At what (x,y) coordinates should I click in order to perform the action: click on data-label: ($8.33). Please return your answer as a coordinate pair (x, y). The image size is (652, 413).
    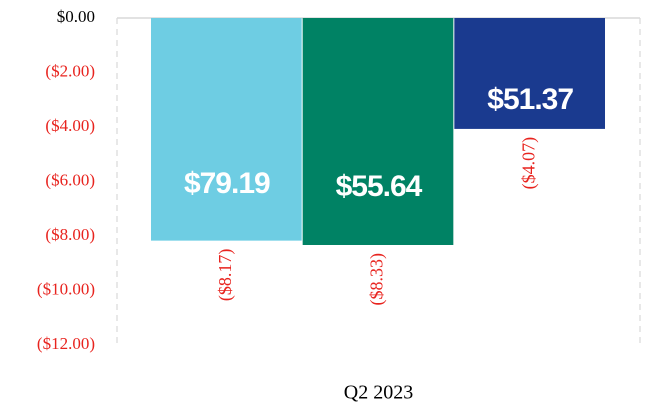
    Looking at the image, I should click on (377, 279).